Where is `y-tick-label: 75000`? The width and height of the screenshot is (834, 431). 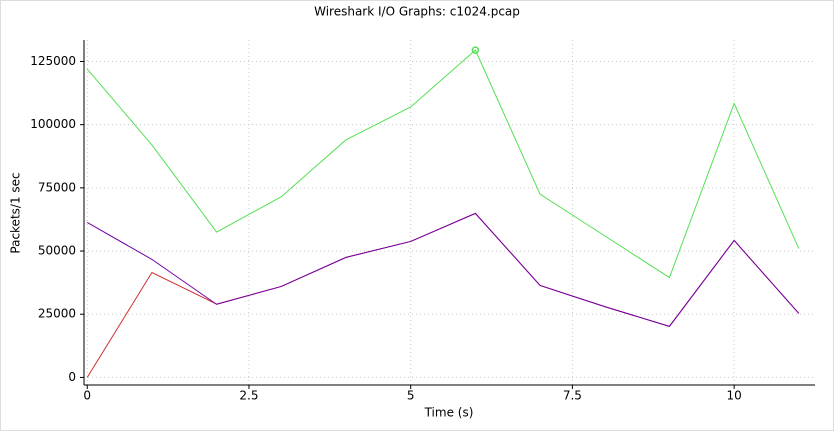 y-tick-label: 75000 is located at coordinates (57, 187).